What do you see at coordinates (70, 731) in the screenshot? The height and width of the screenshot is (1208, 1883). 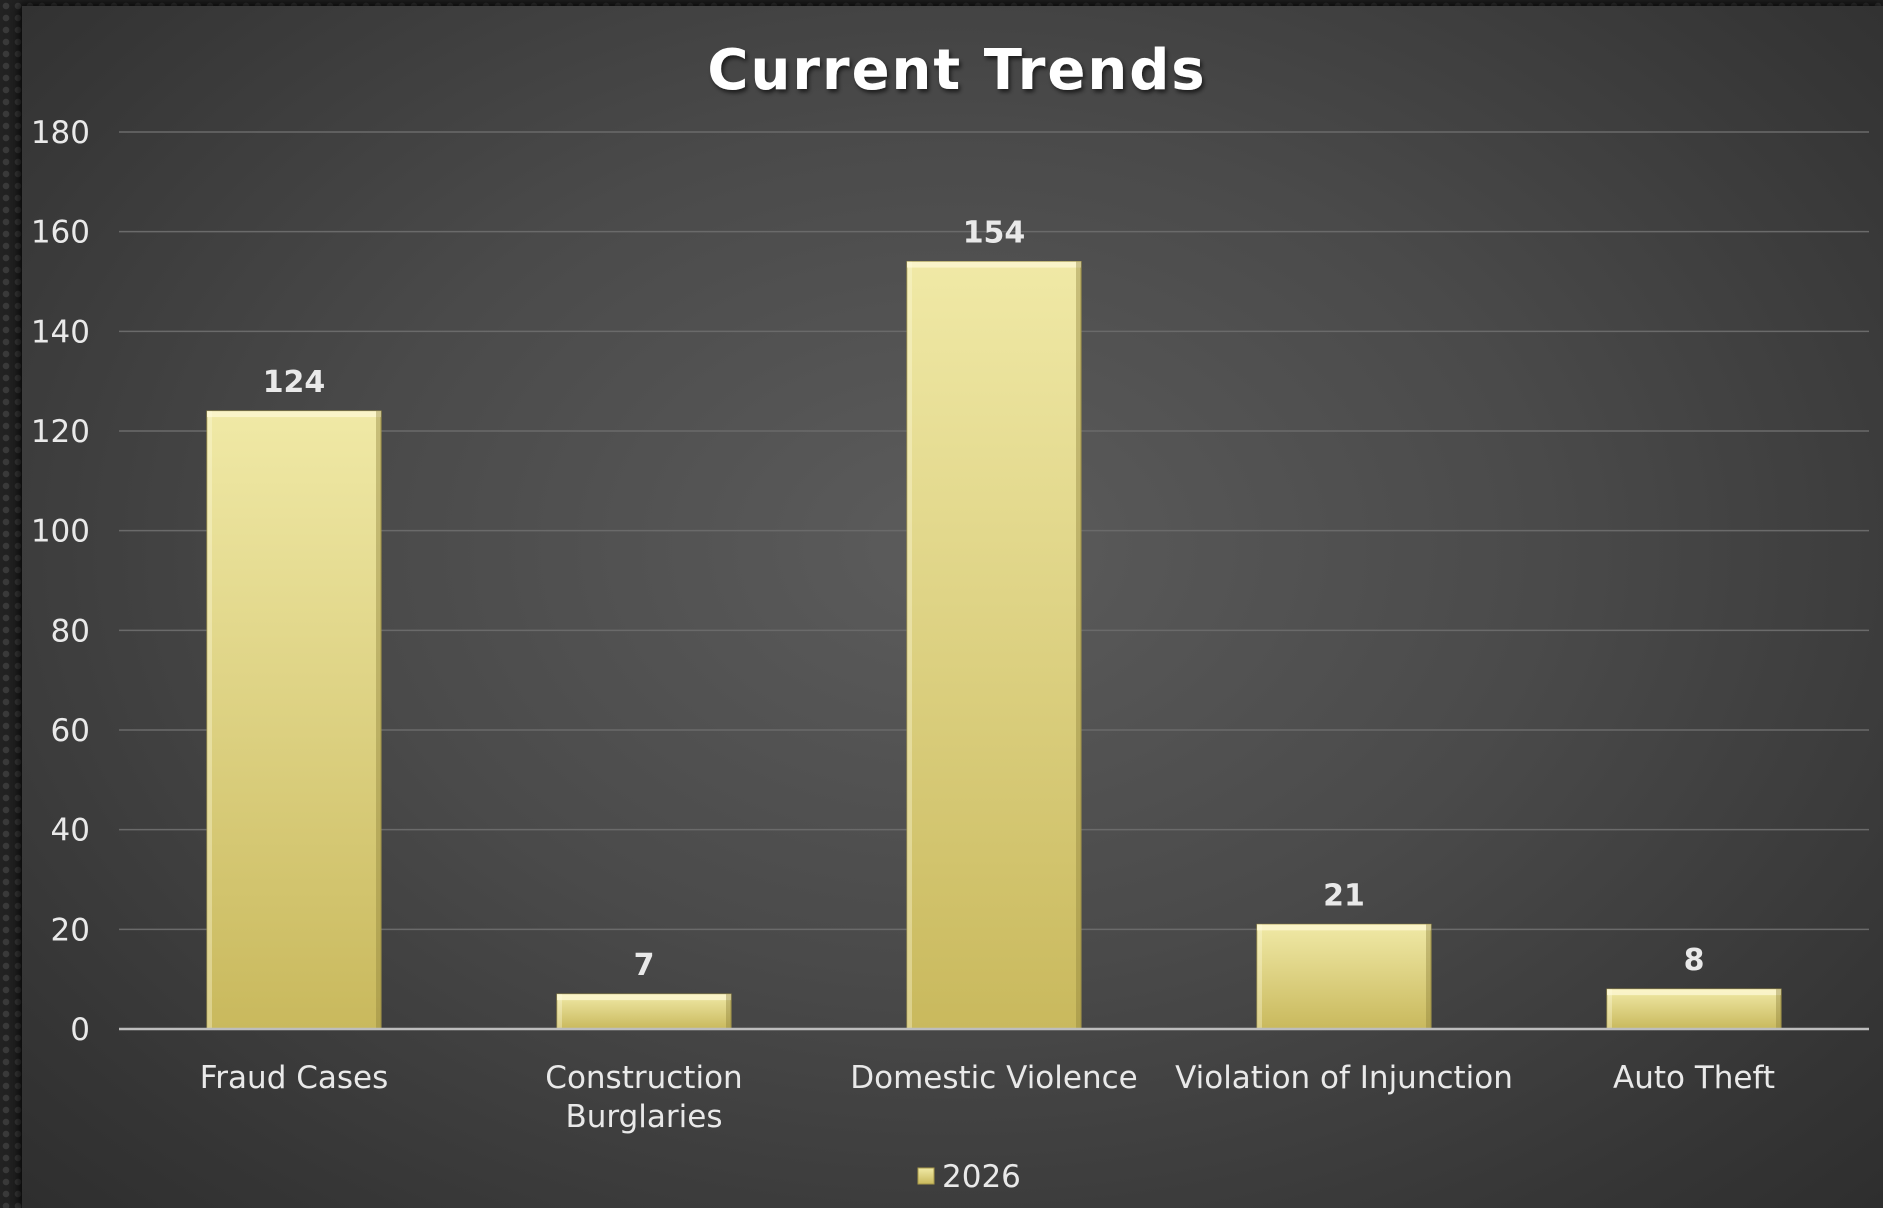 I see `y-tick-label: 60` at bounding box center [70, 731].